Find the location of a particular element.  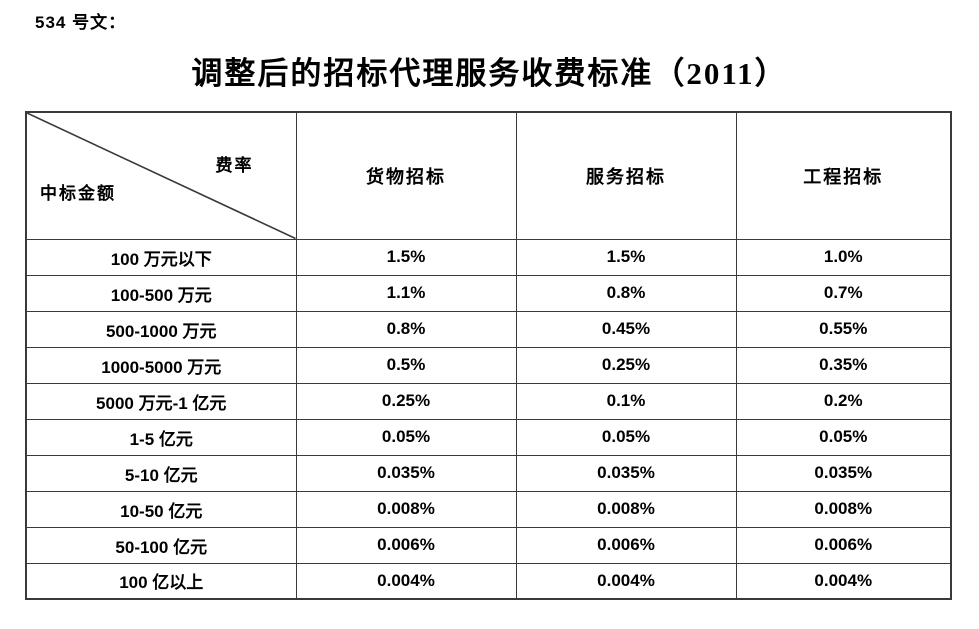

table-row: 100 亿以上 0.004% 0.004% 0.004% is located at coordinates (488, 581).